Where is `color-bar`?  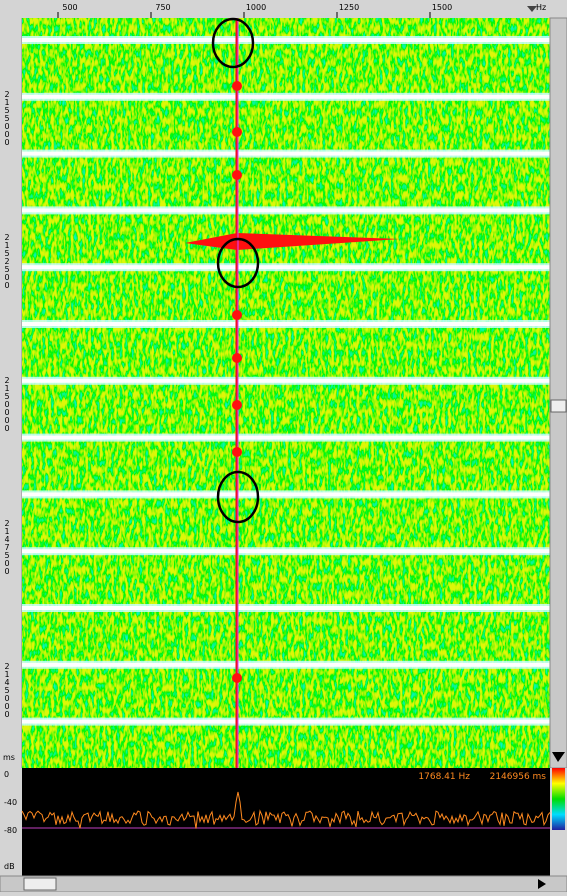
color-bar is located at coordinates (558, 799).